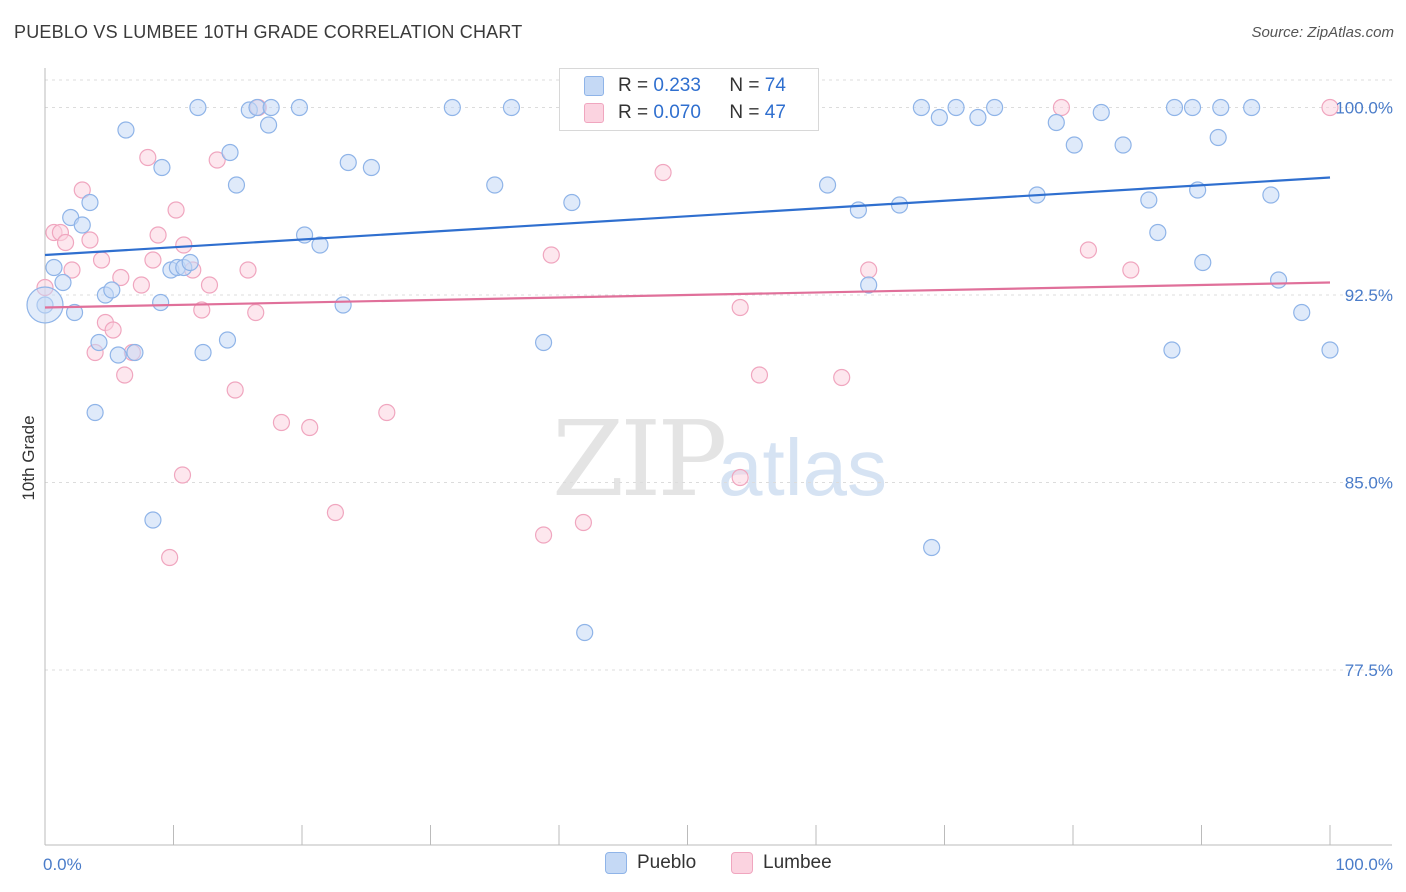  I want to click on lumbee-legend-label: Lumbee, so click(797, 862).